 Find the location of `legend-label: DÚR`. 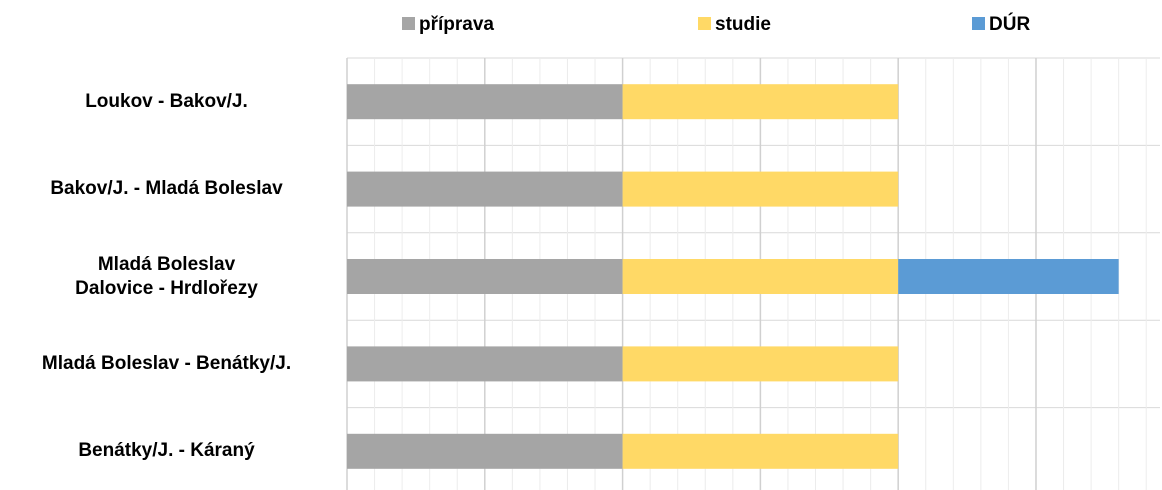

legend-label: DÚR is located at coordinates (1009, 24).